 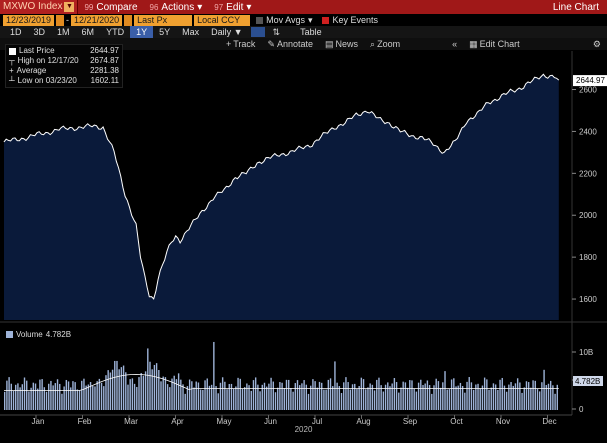 What do you see at coordinates (588, 131) in the screenshot?
I see `y-tick-label-4: 2400` at bounding box center [588, 131].